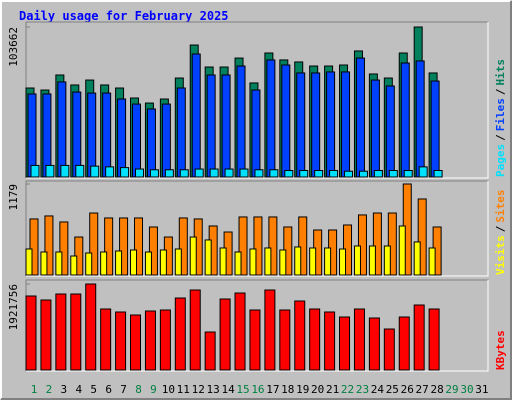 The image size is (512, 400). What do you see at coordinates (500, 233) in the screenshot?
I see `legend: Visits / Sites` at bounding box center [500, 233].